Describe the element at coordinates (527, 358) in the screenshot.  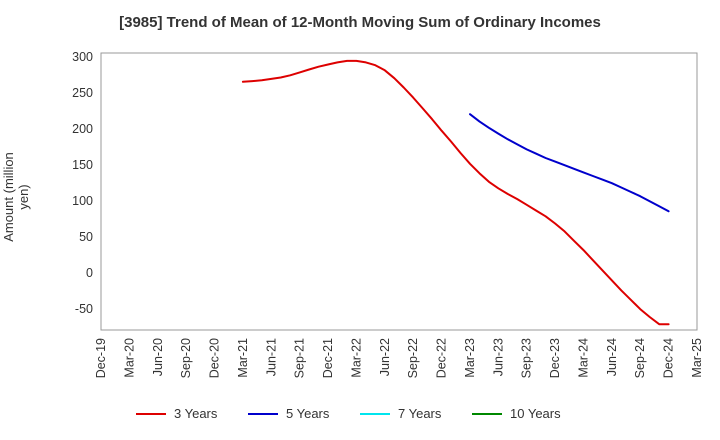
I see `x-tick-label: Sep-23` at that location.